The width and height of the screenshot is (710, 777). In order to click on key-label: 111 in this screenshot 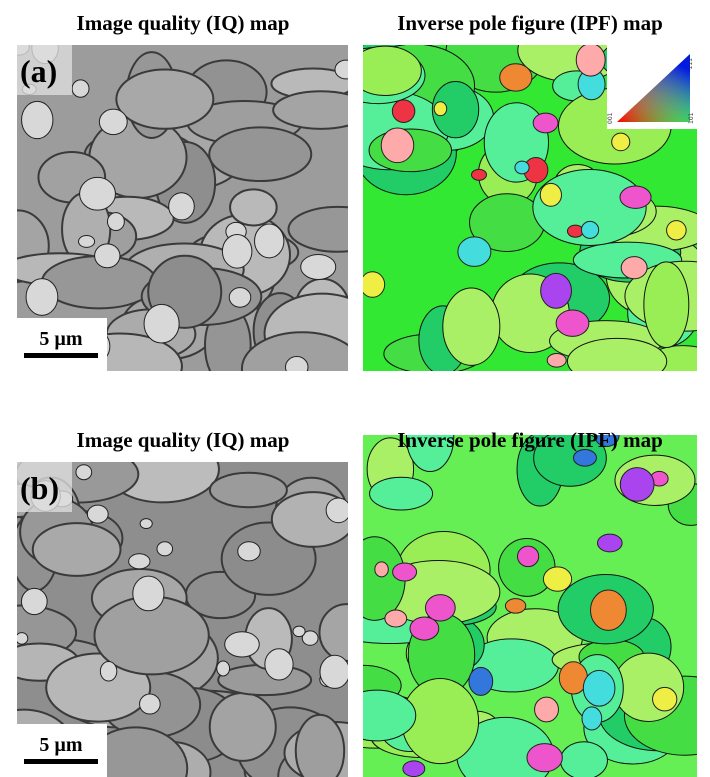, I will do `click(690, 64)`.